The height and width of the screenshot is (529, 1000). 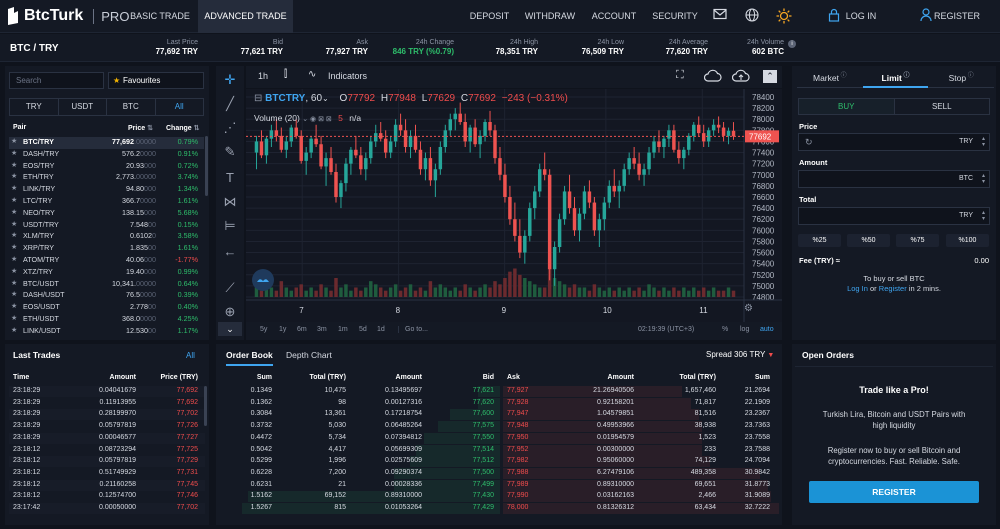 I want to click on bid-price: 77,621, so click(x=483, y=390).